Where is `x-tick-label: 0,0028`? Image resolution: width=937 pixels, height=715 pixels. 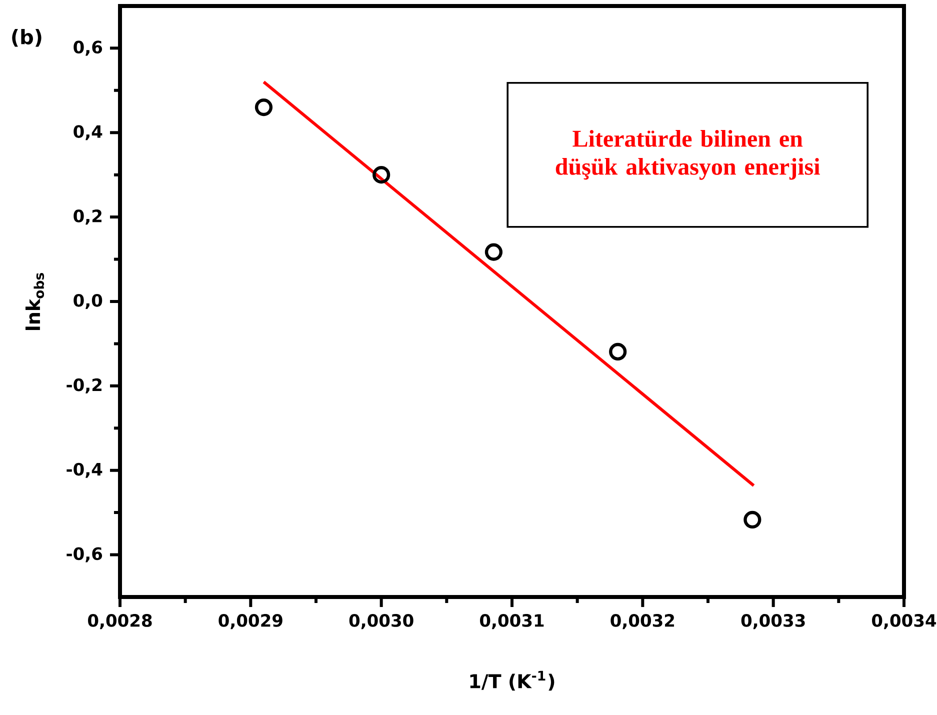 x-tick-label: 0,0028 is located at coordinates (120, 622).